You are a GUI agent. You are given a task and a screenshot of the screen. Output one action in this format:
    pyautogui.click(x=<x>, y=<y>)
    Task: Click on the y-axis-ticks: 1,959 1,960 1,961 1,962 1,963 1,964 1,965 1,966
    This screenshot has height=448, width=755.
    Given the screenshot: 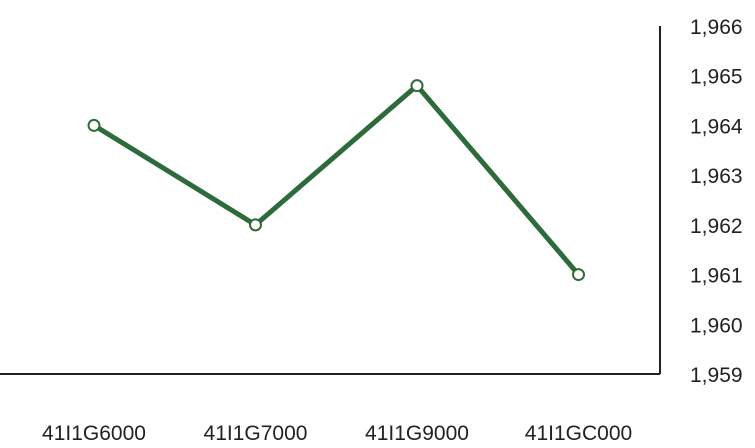 What is the action you would take?
    pyautogui.click(x=716, y=201)
    